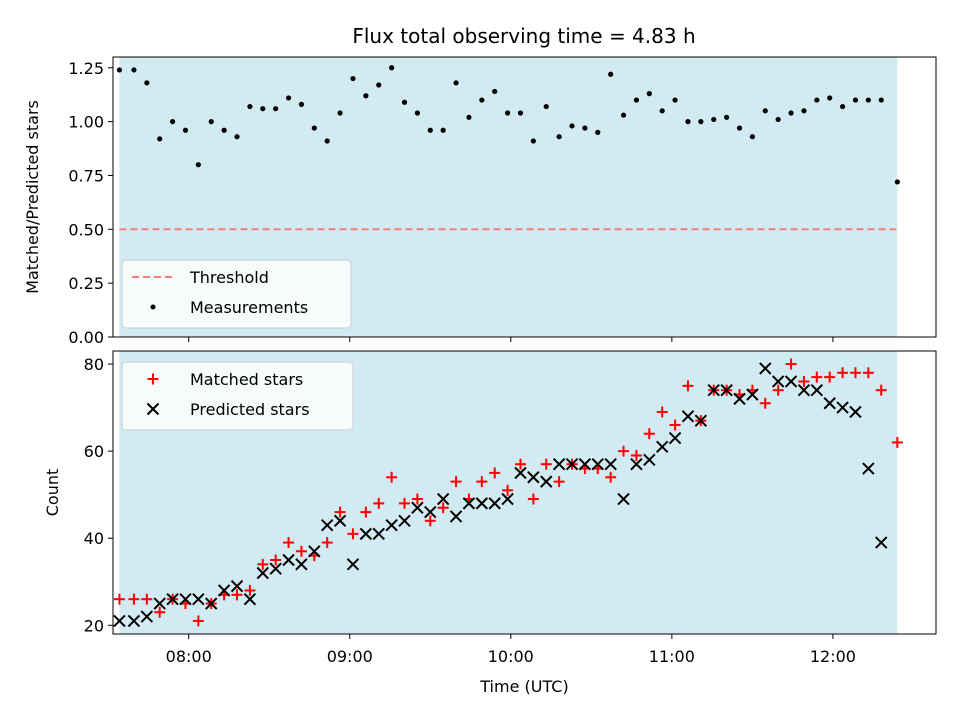 This screenshot has height=720, width=960. Describe the element at coordinates (523, 686) in the screenshot. I see `x-axis-title: Time (UTC)` at that location.